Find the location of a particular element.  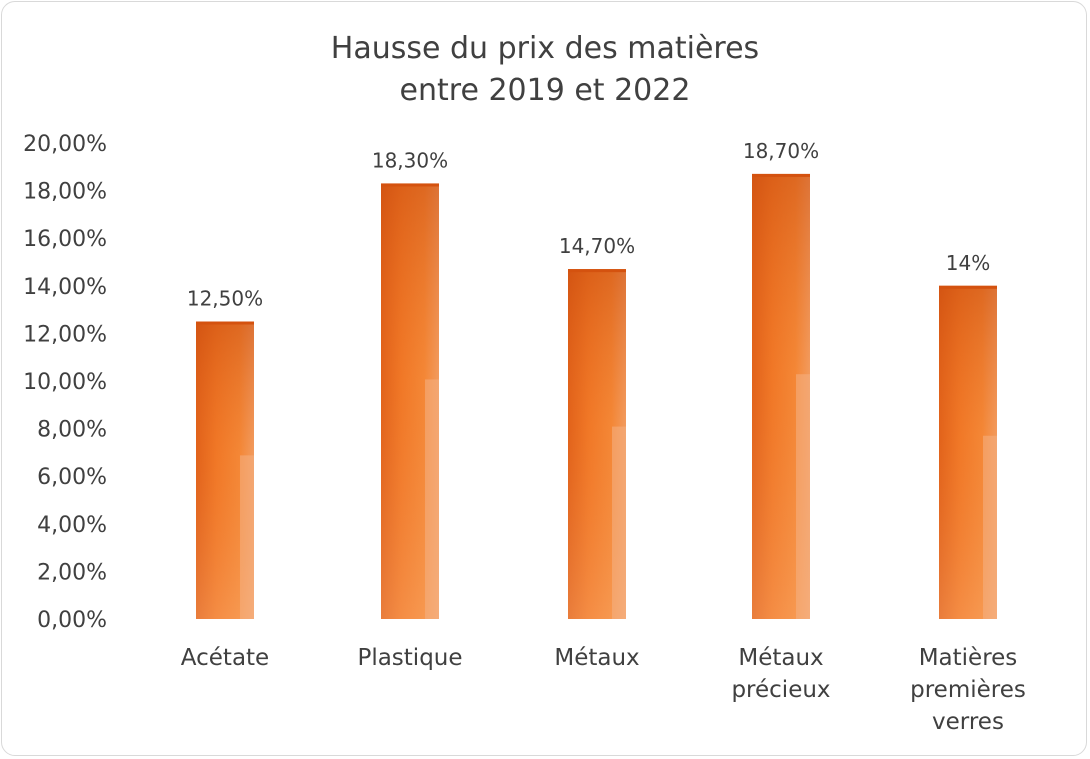

category-label: Plastique is located at coordinates (409, 658).